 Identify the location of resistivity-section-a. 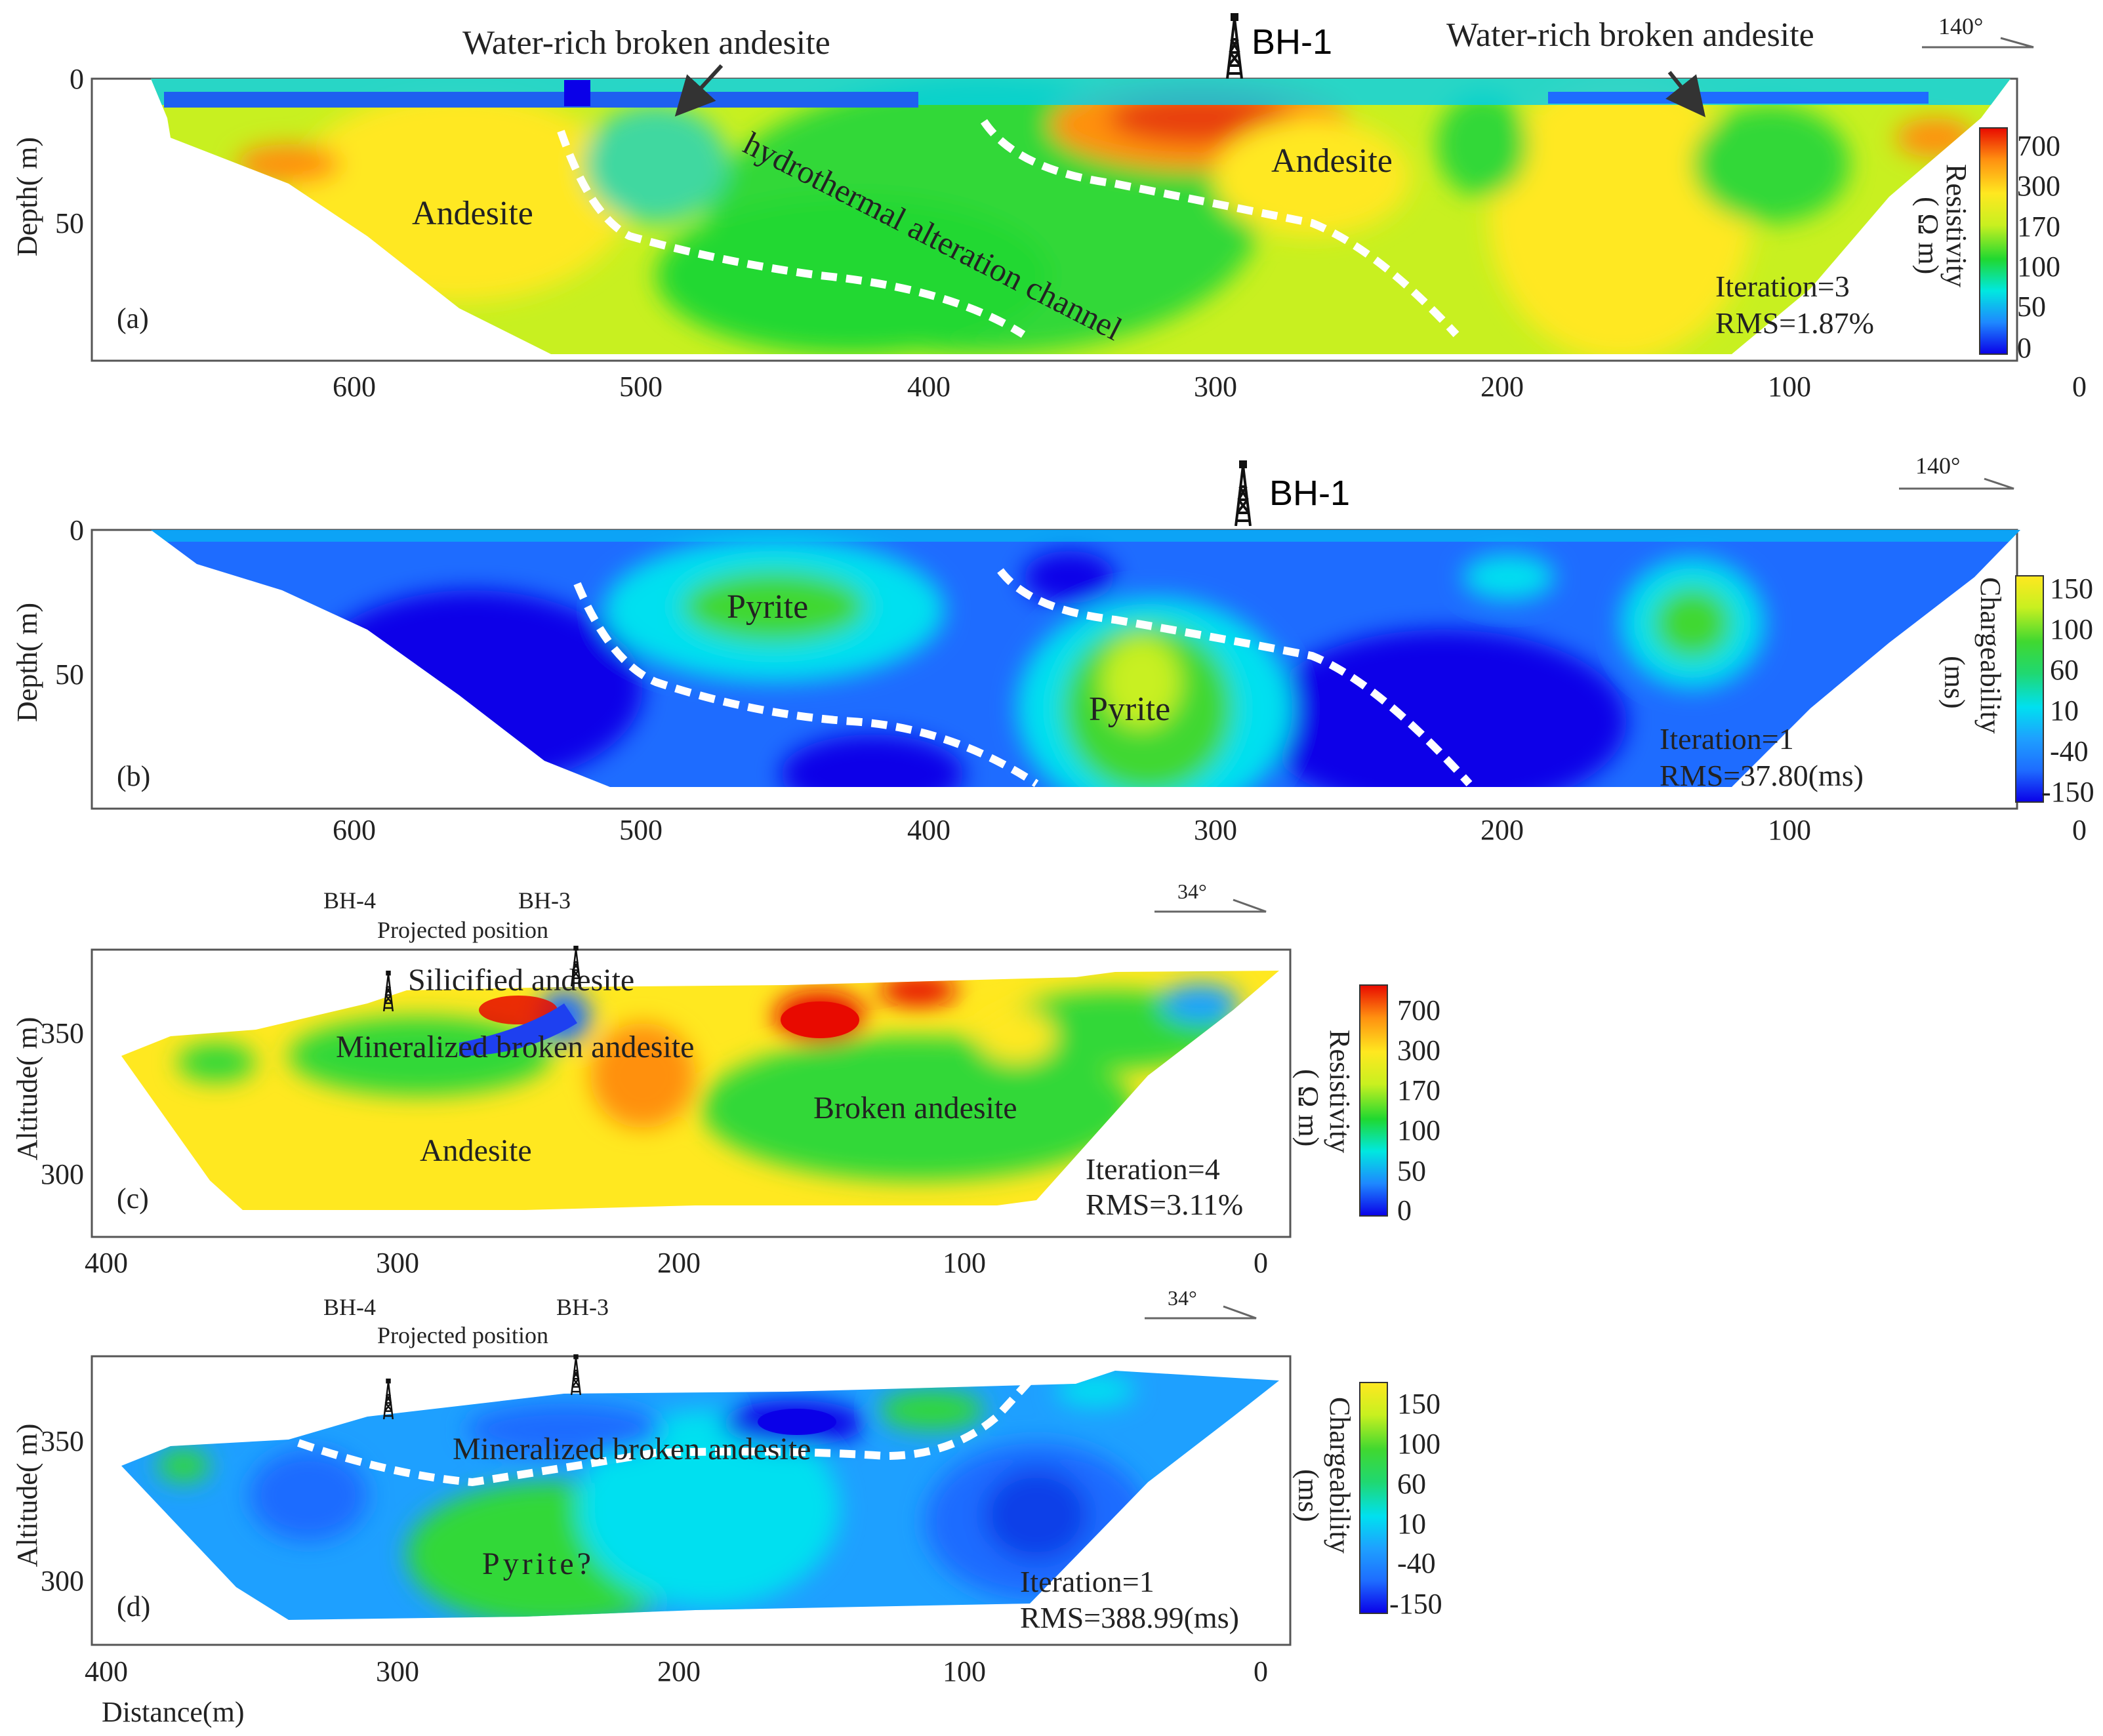
(1081, 216).